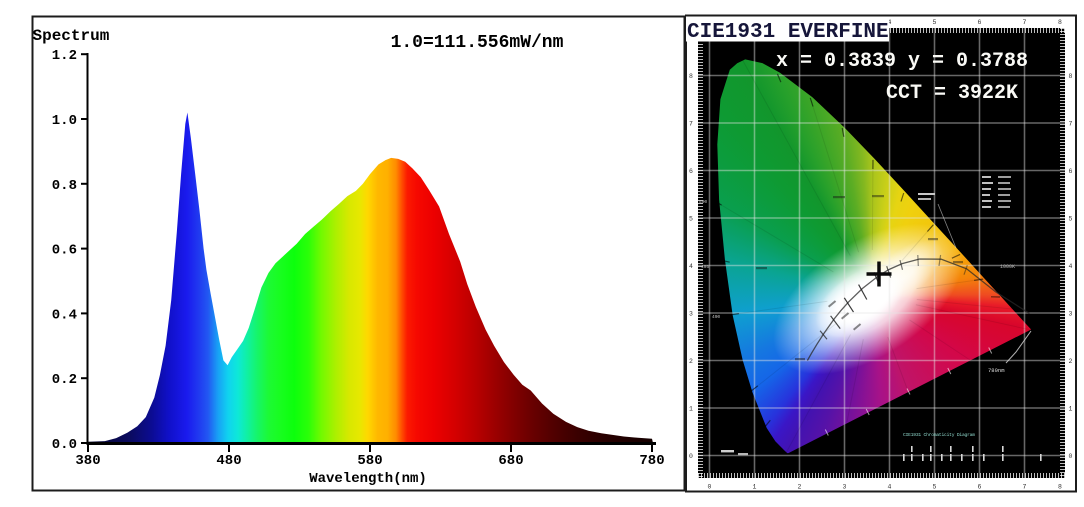 This screenshot has width=1084, height=507. I want to click on svg-text: 0.0, so click(64, 445).